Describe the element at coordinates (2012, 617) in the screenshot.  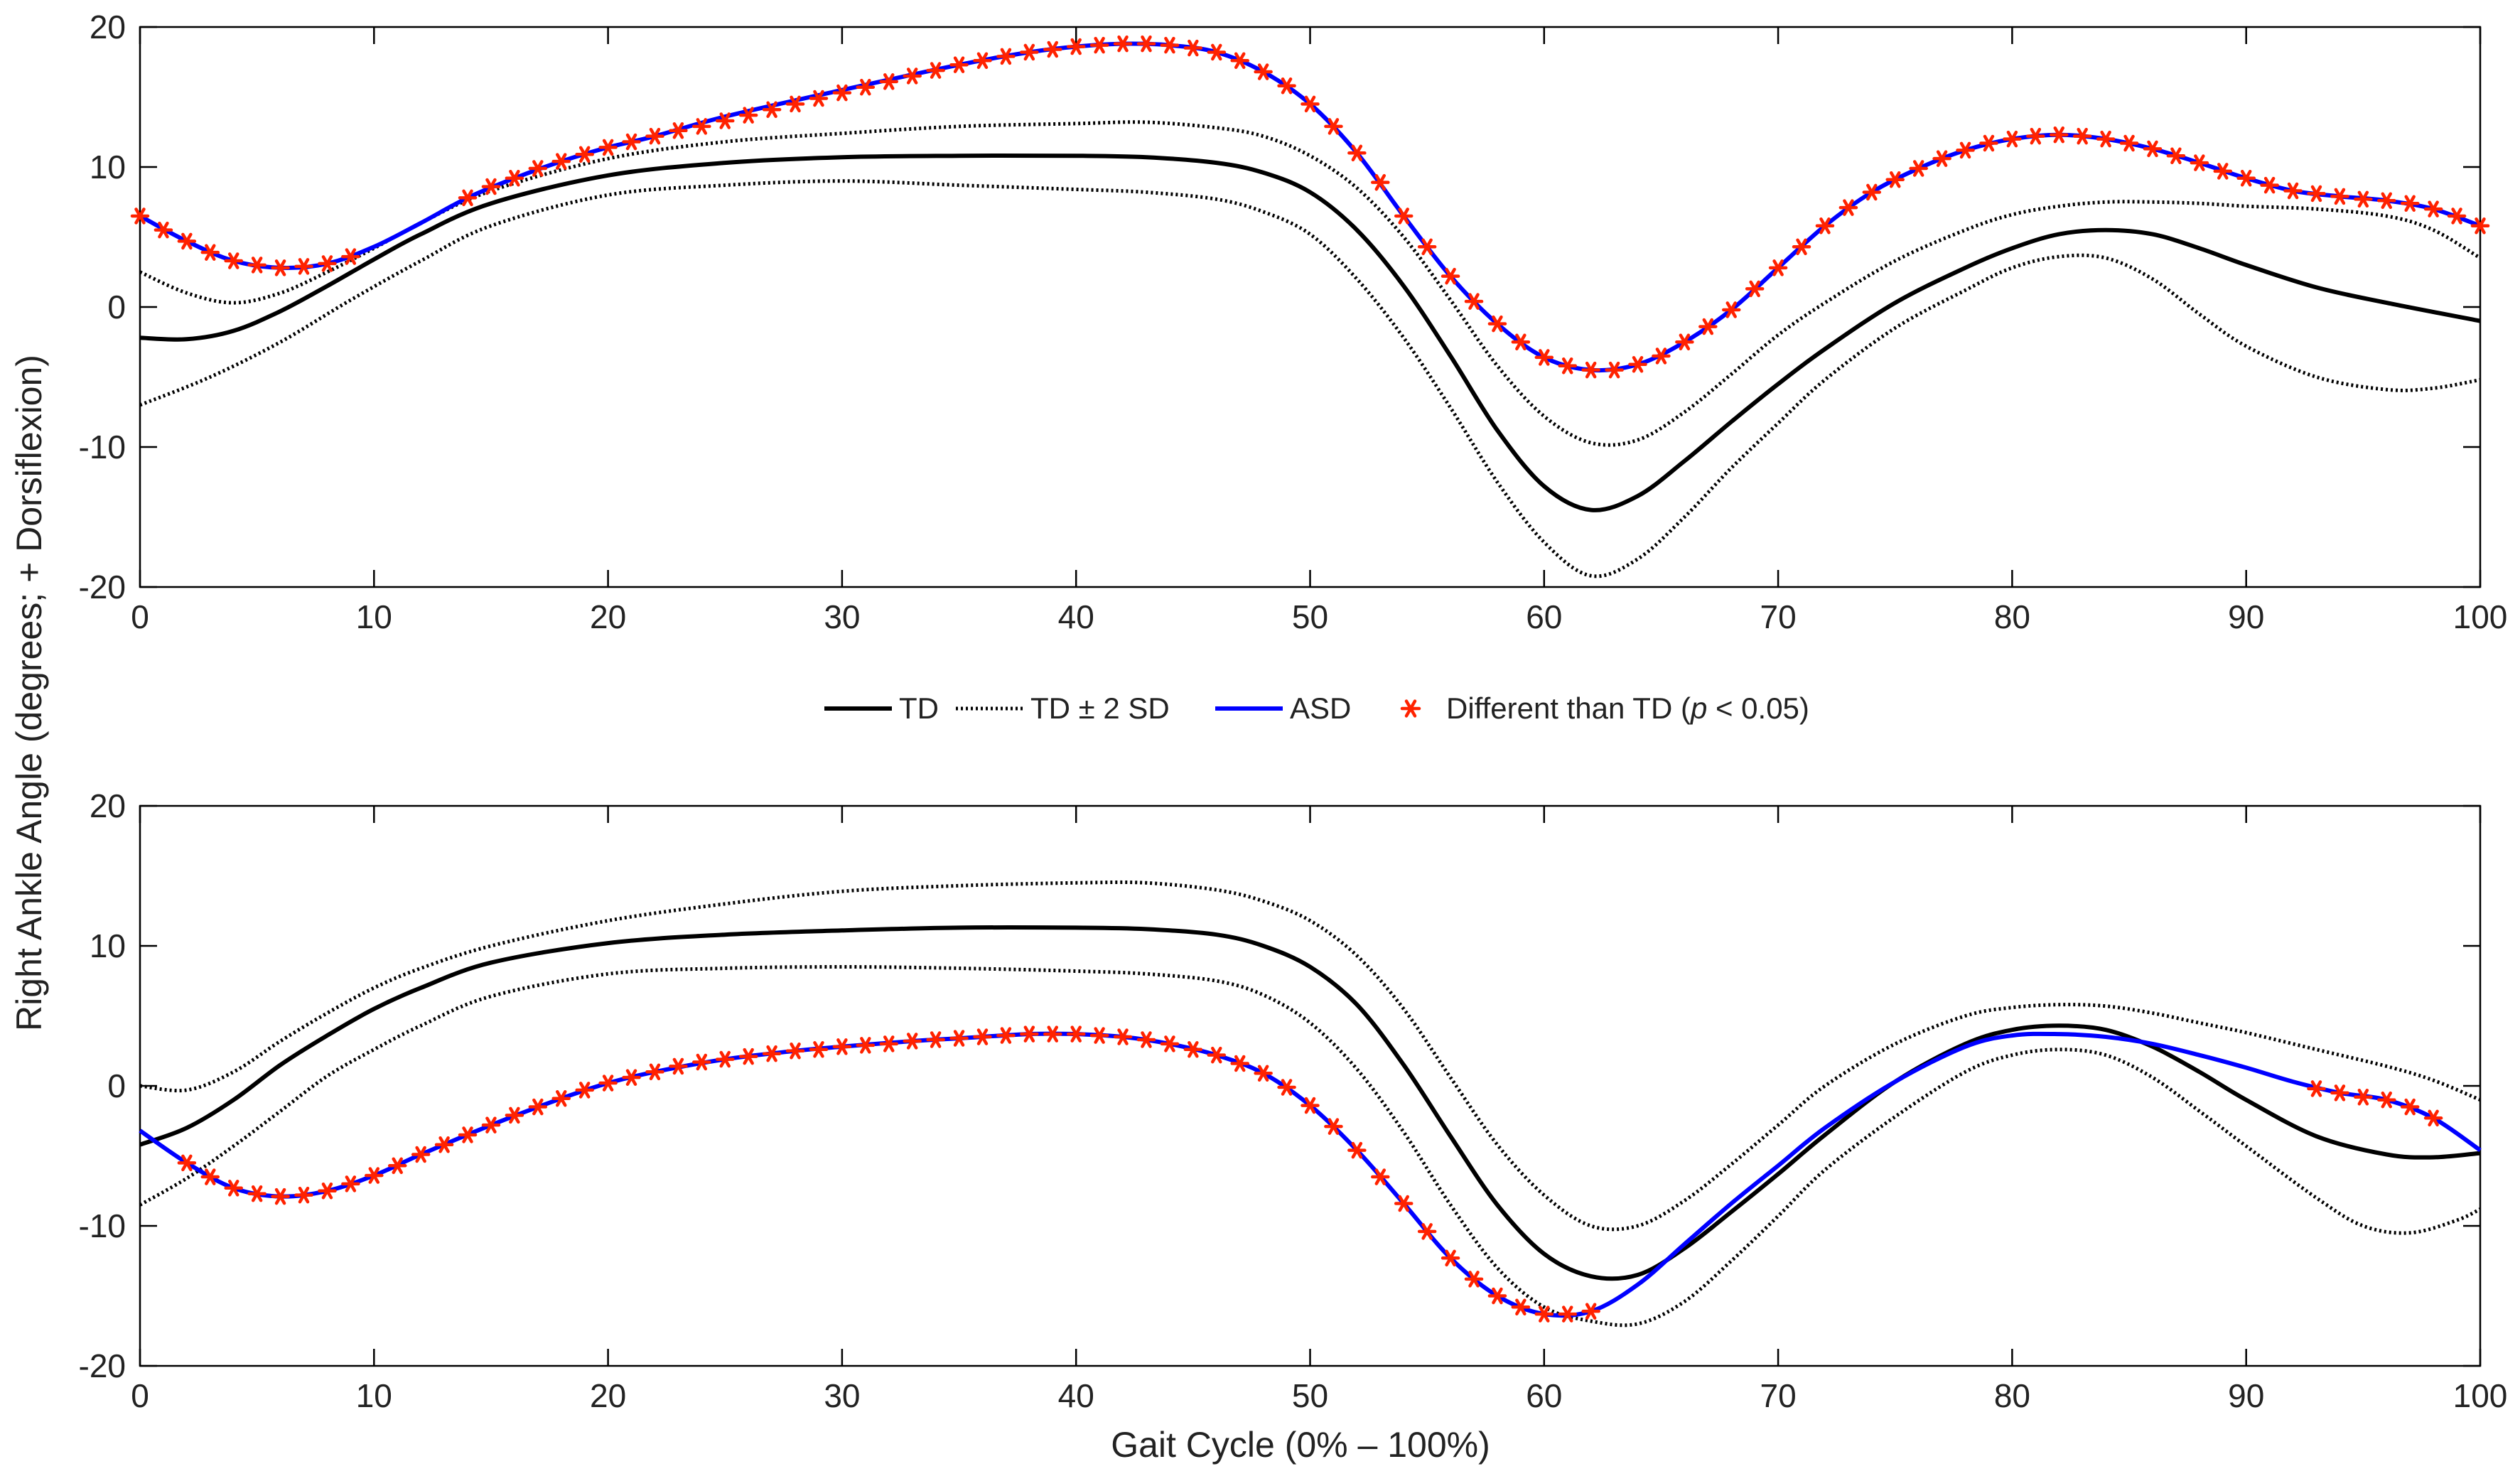
I see `top-x-tick-label: 80` at that location.